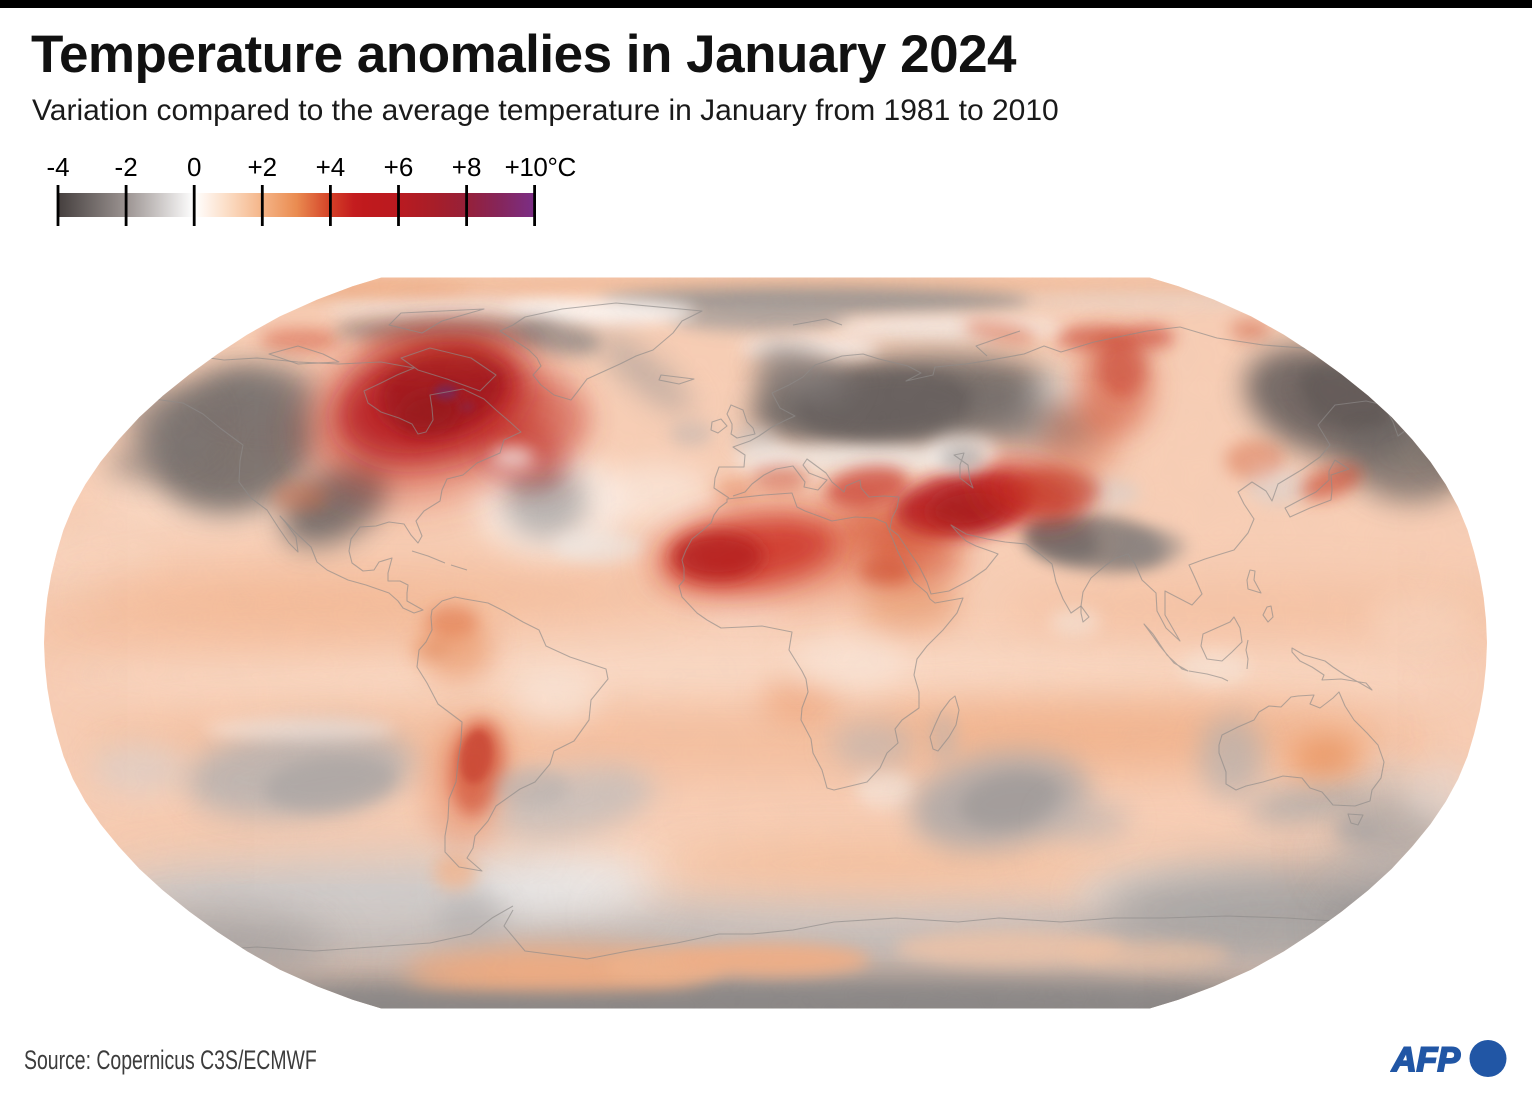 This screenshot has height=1096, width=1532. What do you see at coordinates (262, 167) in the screenshot?
I see `svg-text: +2` at bounding box center [262, 167].